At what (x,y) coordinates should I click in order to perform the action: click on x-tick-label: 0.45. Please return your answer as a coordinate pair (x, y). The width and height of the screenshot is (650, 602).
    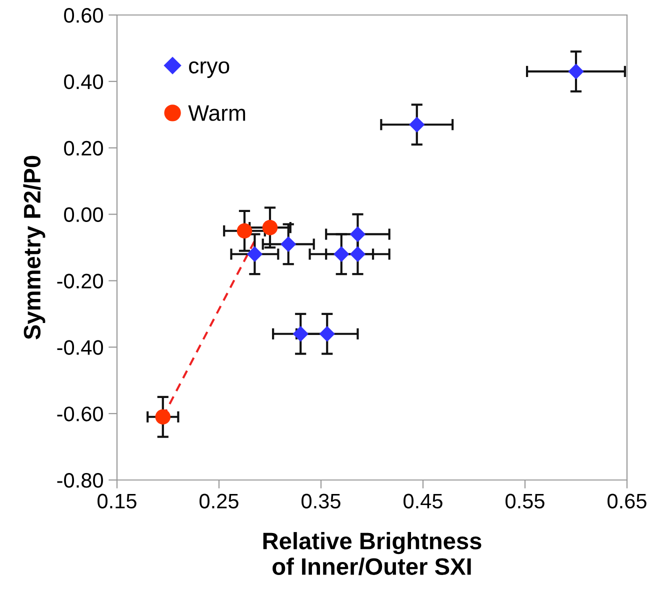
    Looking at the image, I should click on (423, 501).